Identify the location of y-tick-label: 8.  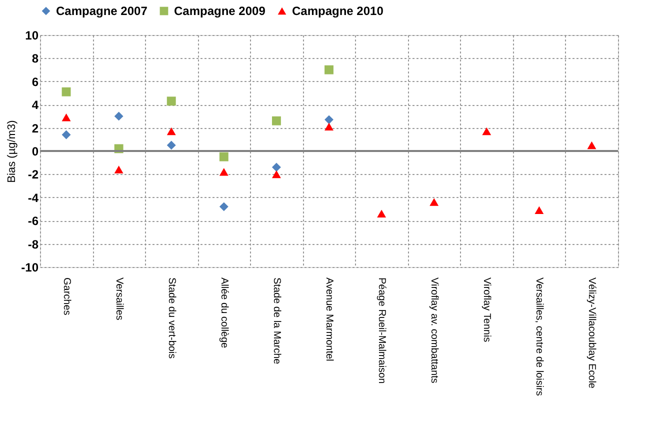
(35, 59).